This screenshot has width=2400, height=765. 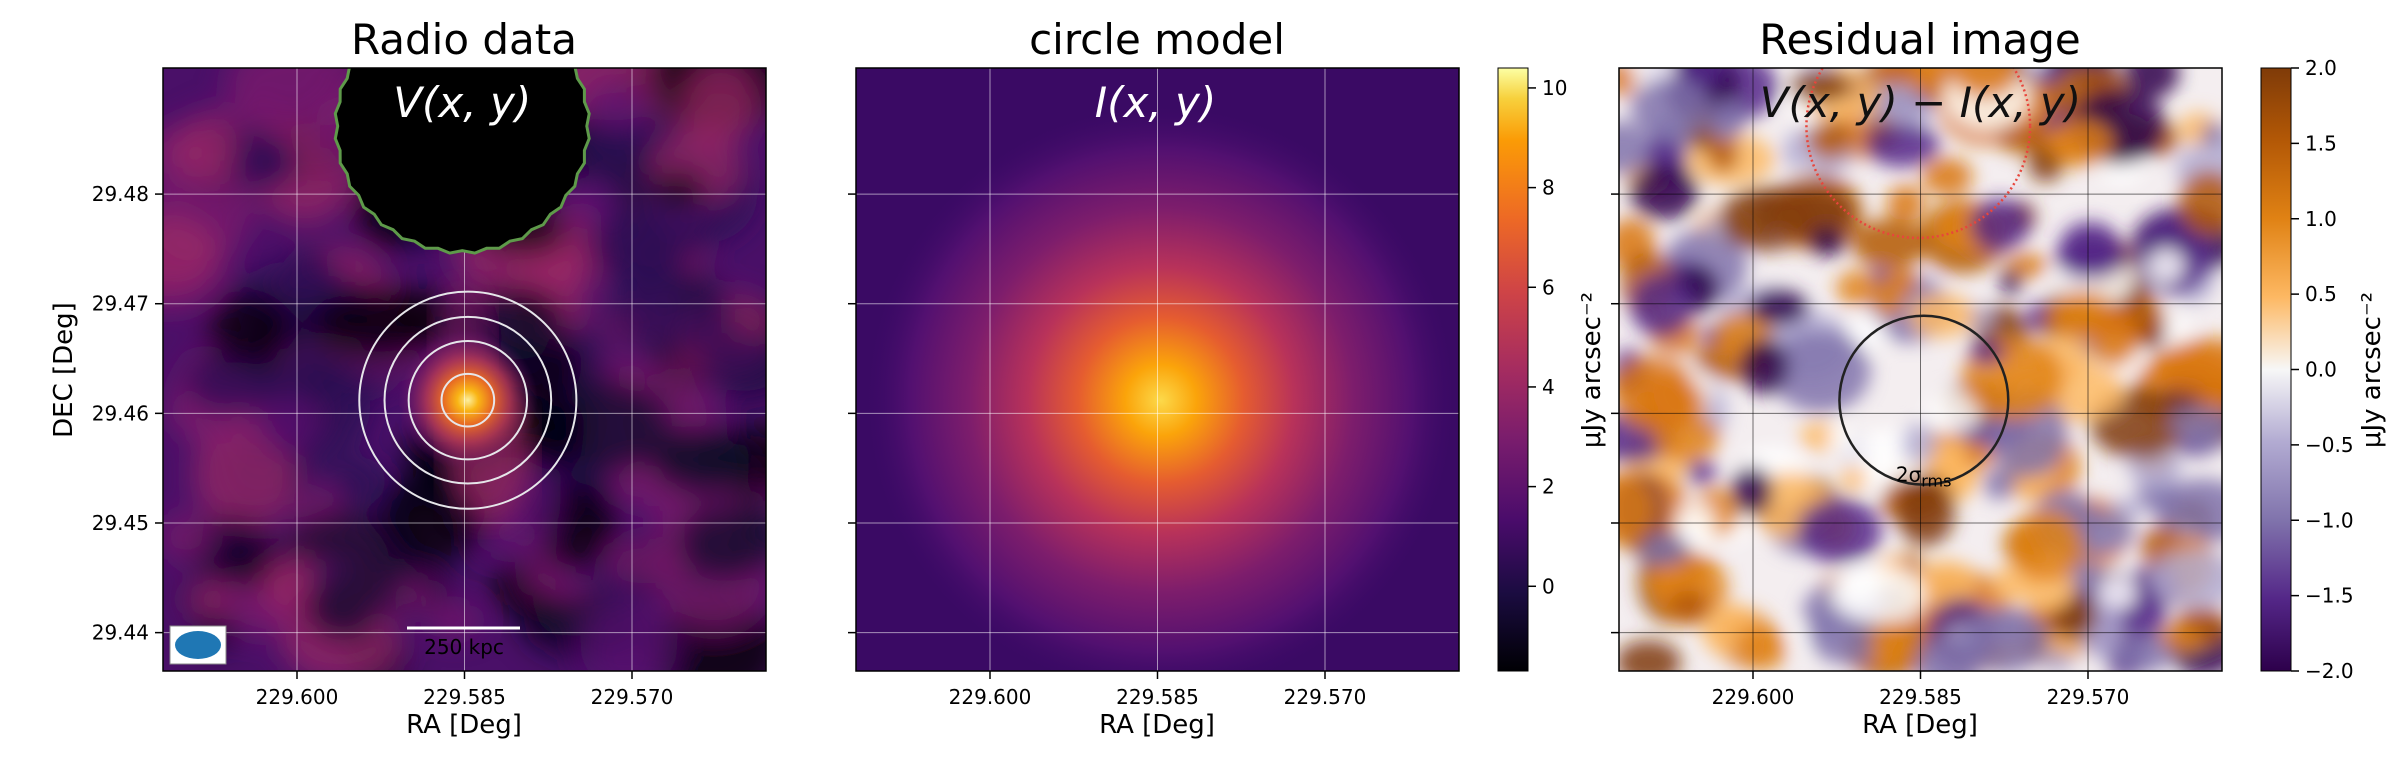 I want to click on scale-bar-label: 250 kpc, so click(x=464, y=647).